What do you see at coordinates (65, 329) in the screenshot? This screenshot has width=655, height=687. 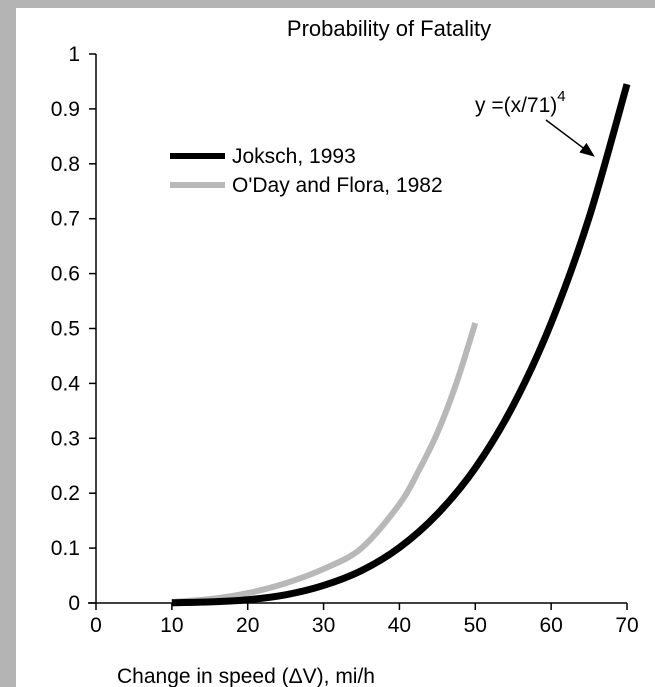 I see `y-tick-label: 0.5` at bounding box center [65, 329].